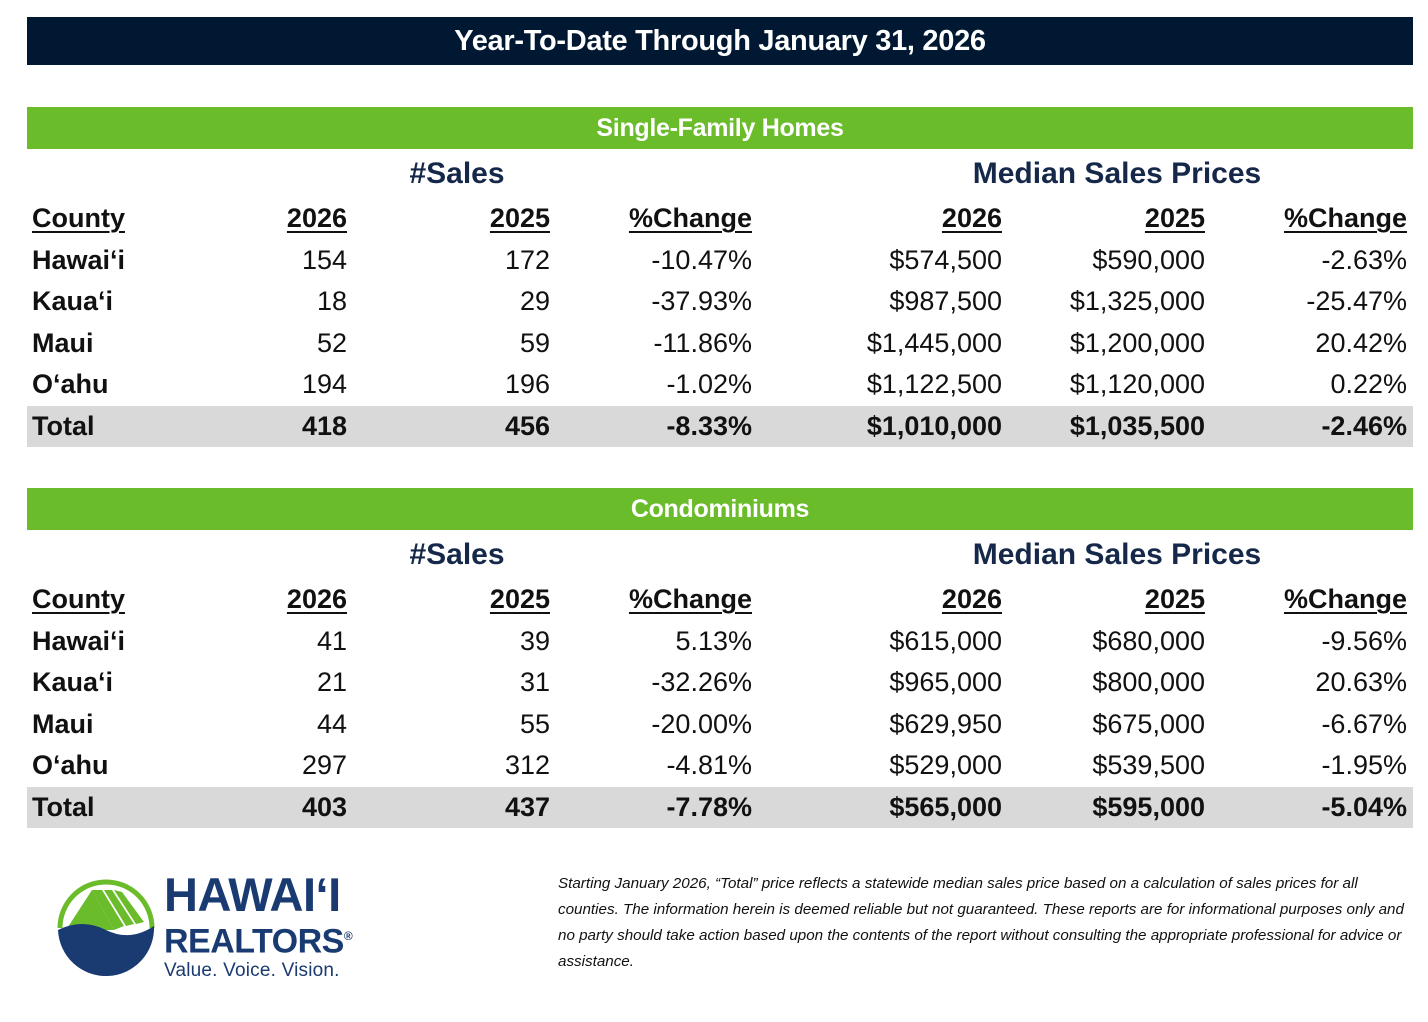 The height and width of the screenshot is (1022, 1428). I want to click on price-2025: $675,000, so click(1148, 724).